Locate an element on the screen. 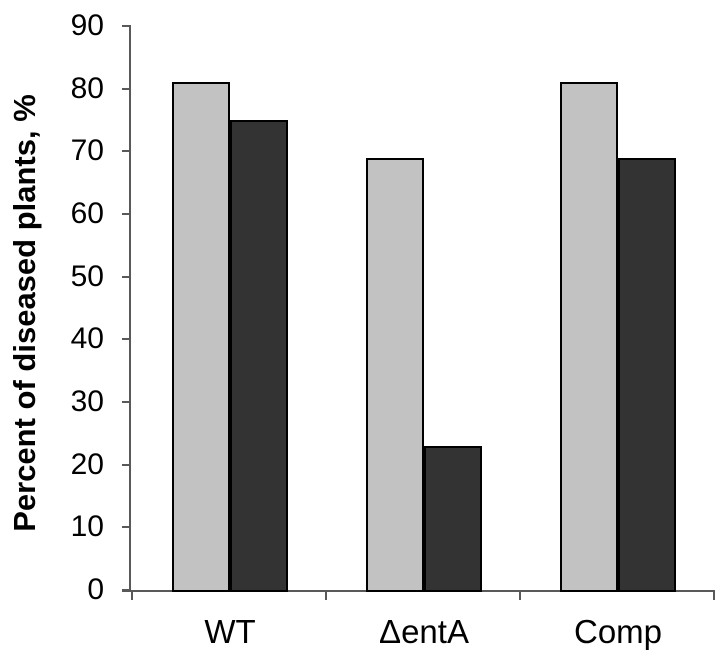  y-tick-label: 50 is located at coordinates (87, 276).